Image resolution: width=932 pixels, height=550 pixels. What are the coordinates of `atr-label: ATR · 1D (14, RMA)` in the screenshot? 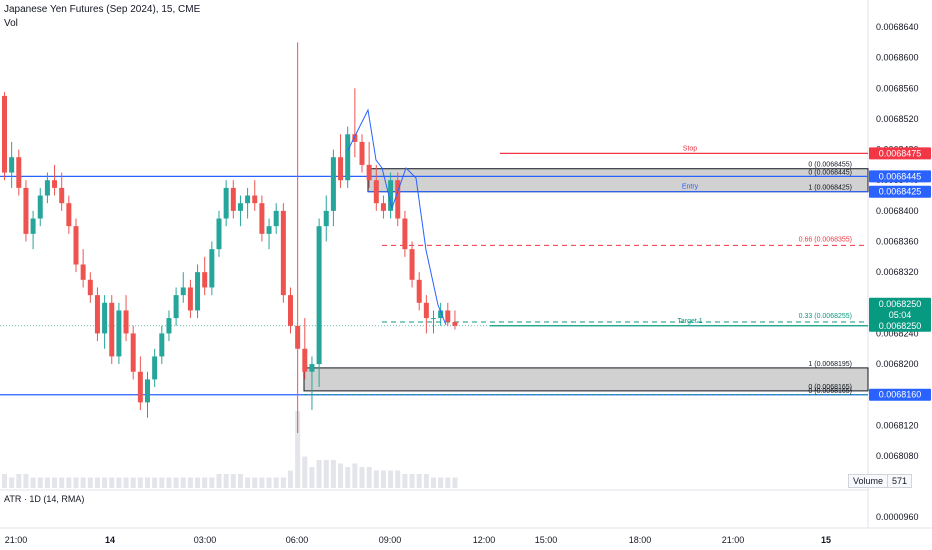 It's located at (44, 499).